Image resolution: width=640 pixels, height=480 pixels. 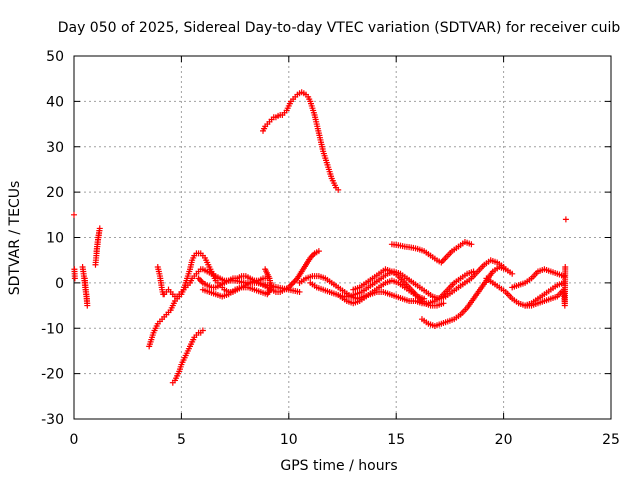 I want to click on y-axis-label: SDTVAR / TECUs, so click(x=15, y=238).